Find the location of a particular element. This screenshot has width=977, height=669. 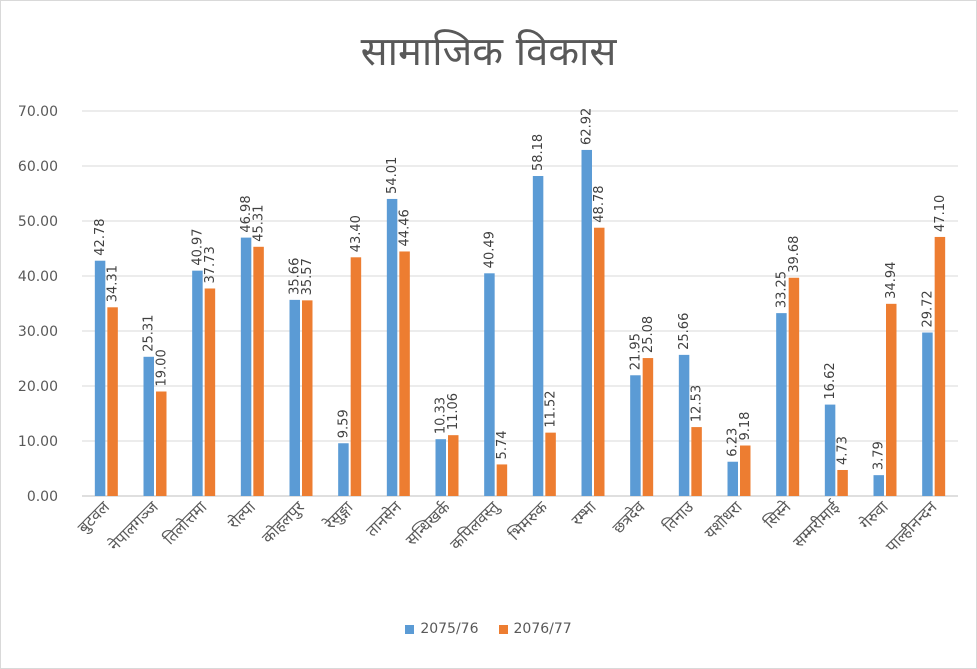

data-label: 43.40 is located at coordinates (356, 233).